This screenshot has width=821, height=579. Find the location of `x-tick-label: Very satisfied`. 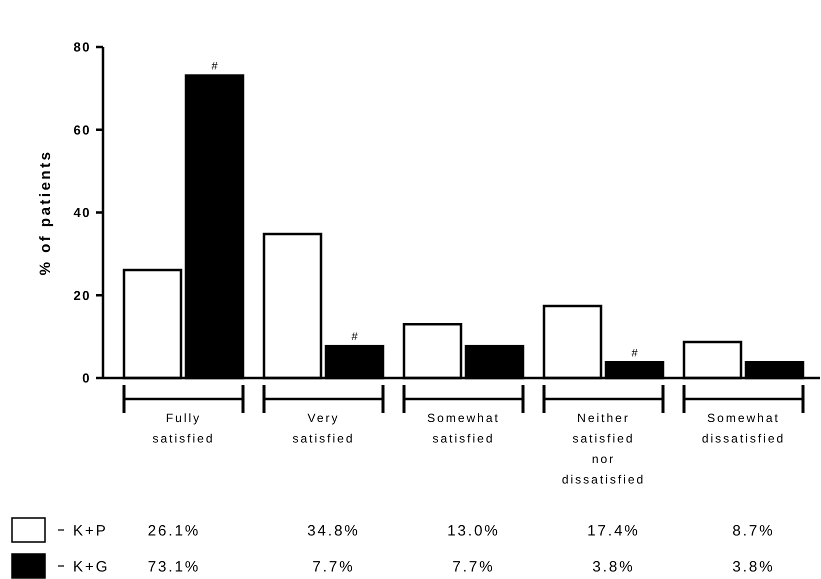

x-tick-label: Very satisfied is located at coordinates (323, 428).